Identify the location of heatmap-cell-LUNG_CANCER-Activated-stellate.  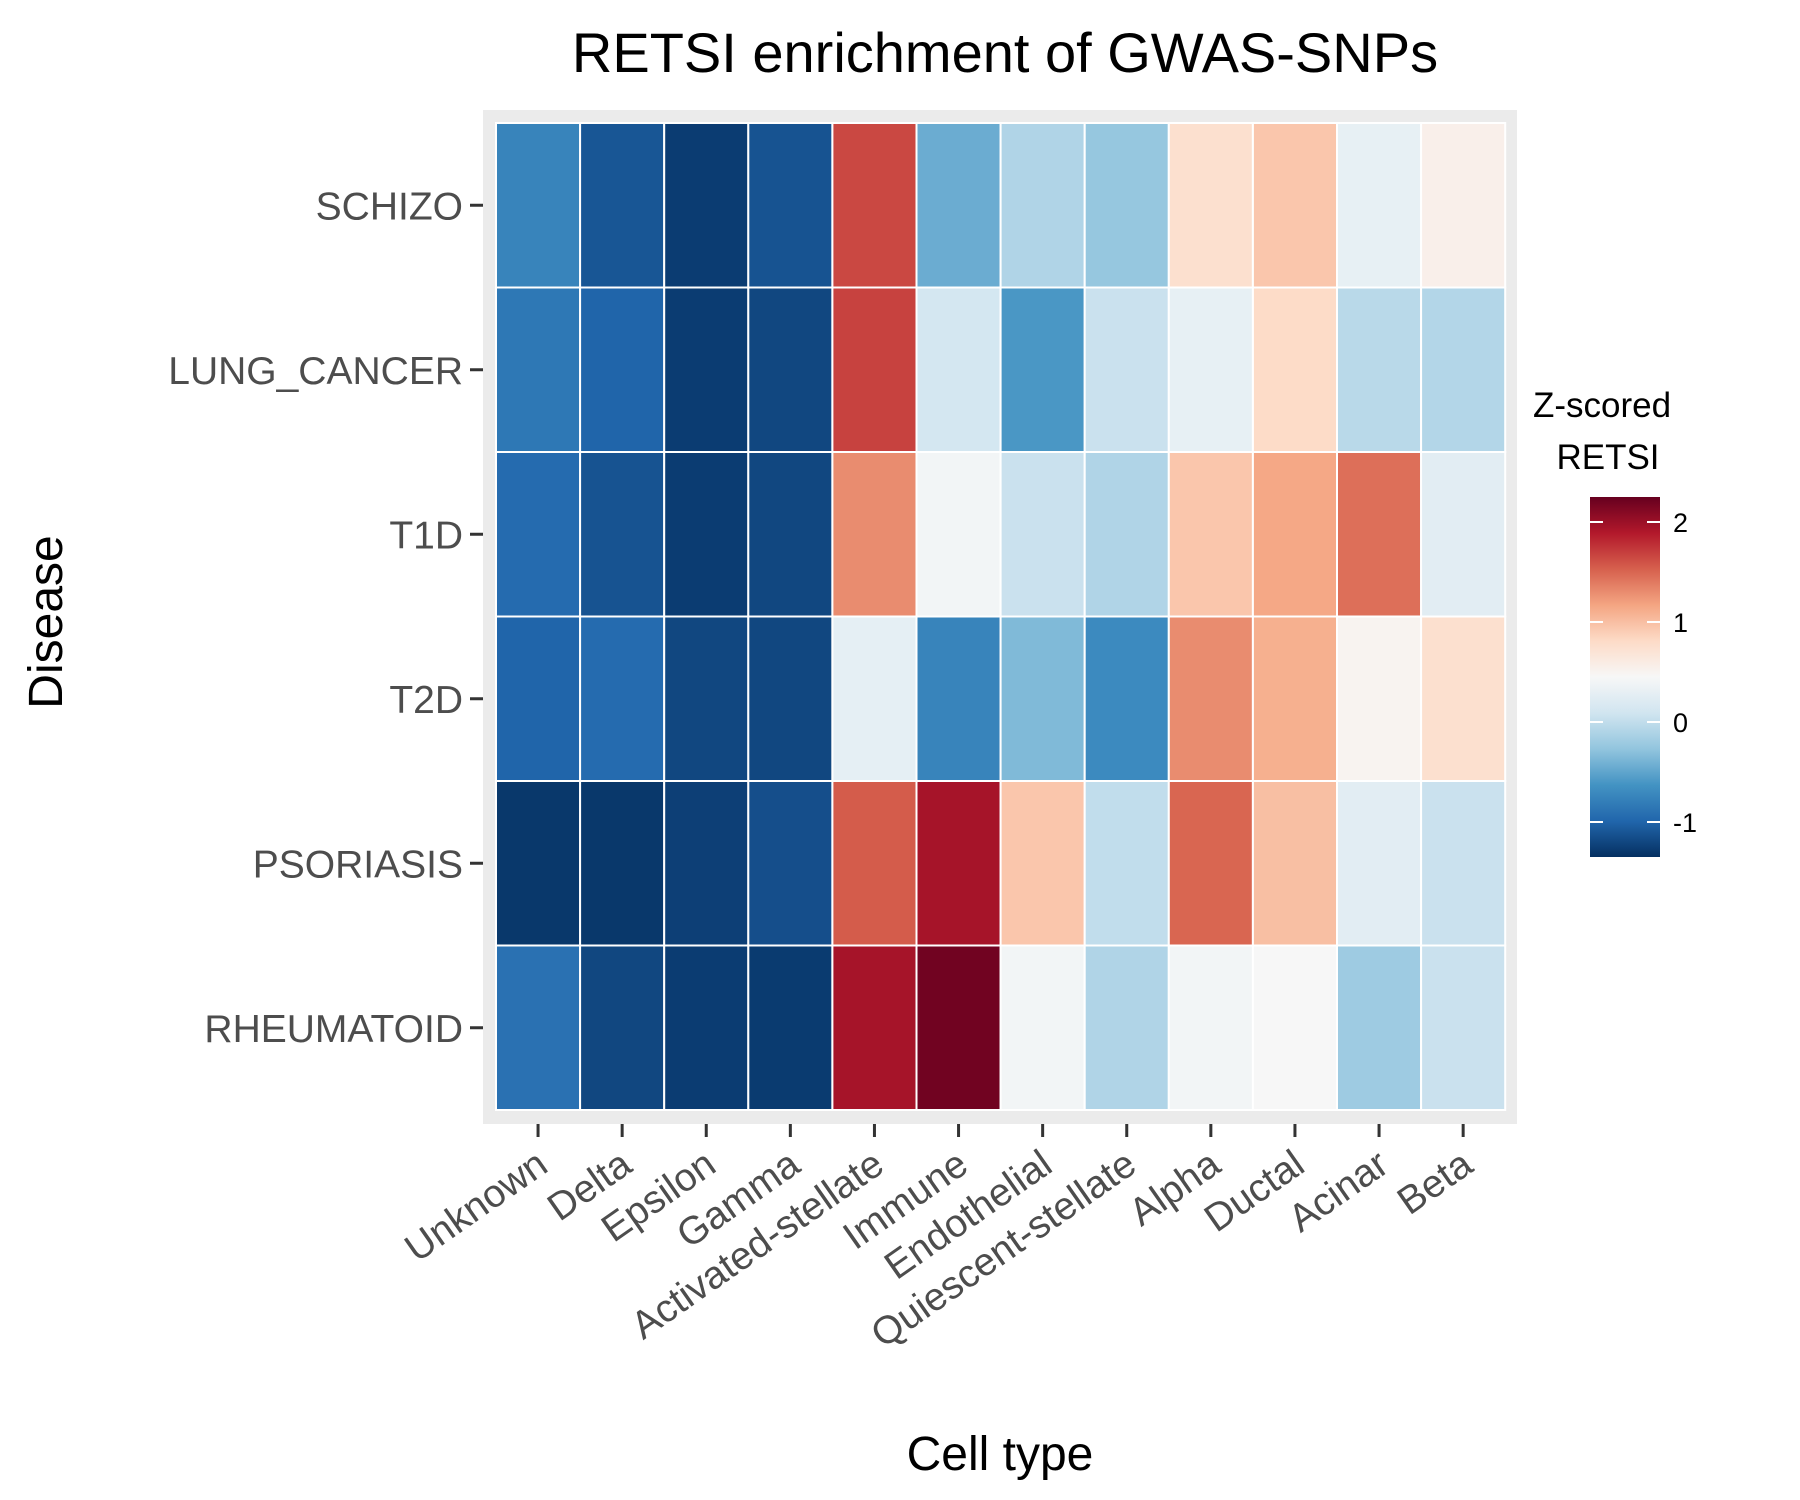
(874, 369).